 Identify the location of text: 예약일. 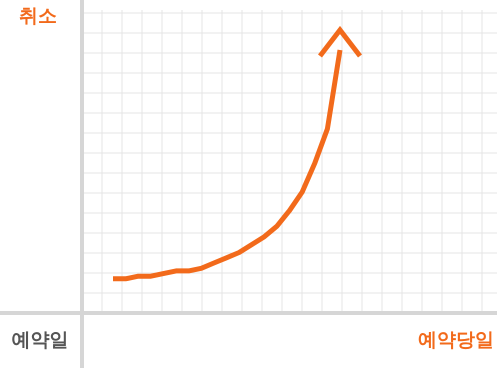
(40, 340).